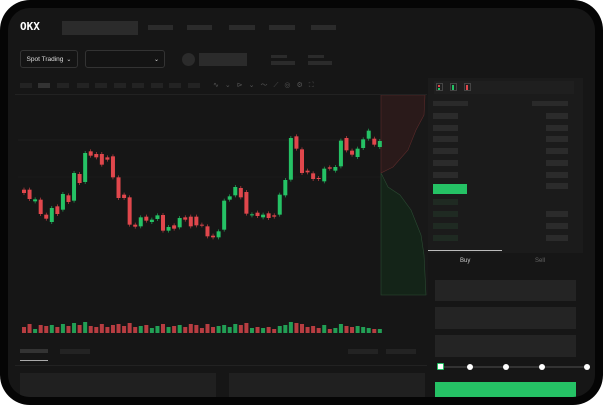  I want to click on divider, so click(221, 94).